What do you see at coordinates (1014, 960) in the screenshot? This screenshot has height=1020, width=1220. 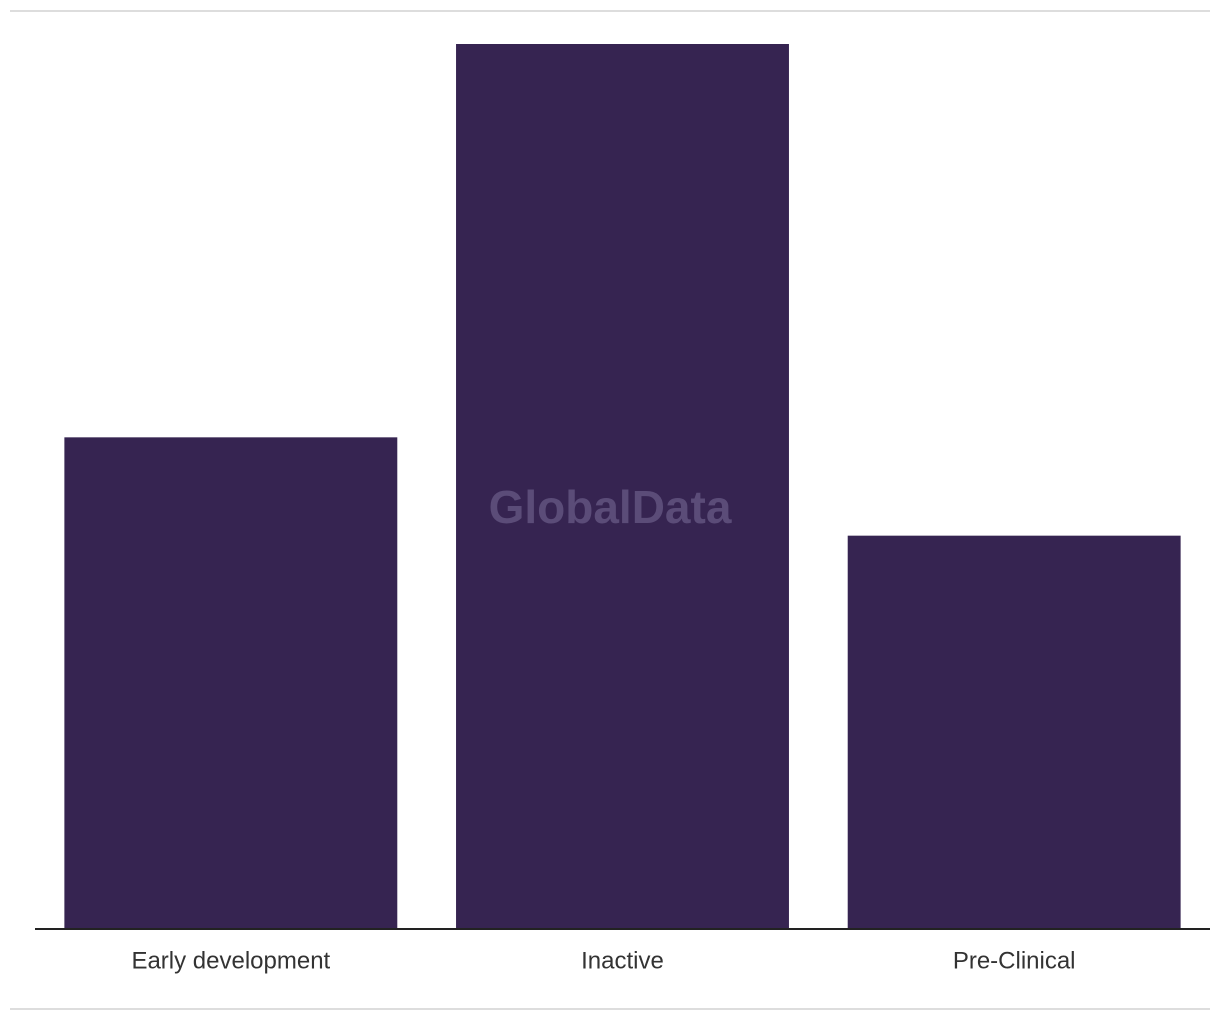 I see `x-tick-label: Pre-Clinical` at bounding box center [1014, 960].